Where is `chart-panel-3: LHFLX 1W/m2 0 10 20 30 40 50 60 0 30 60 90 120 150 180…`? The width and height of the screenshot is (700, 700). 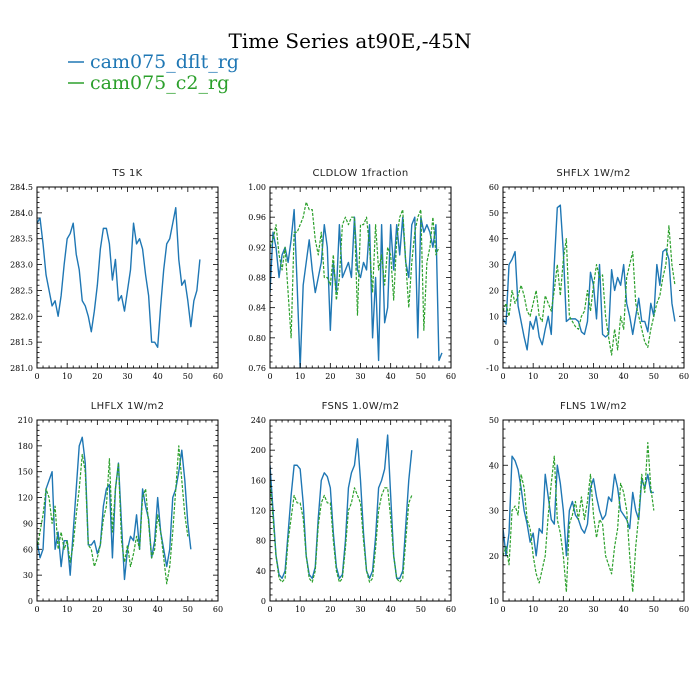
chart-panel-3: LHFLX 1W/m2 0 10 20 30 40 50 60 0 30 60 90 120 150 180… is located at coordinates (120, 507).